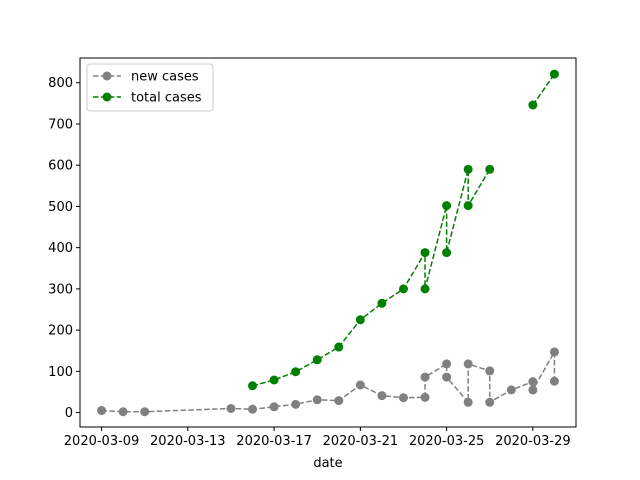 This screenshot has height=480, width=640. Describe the element at coordinates (102, 441) in the screenshot. I see `x-tick-label: 2020-03-09` at that location.